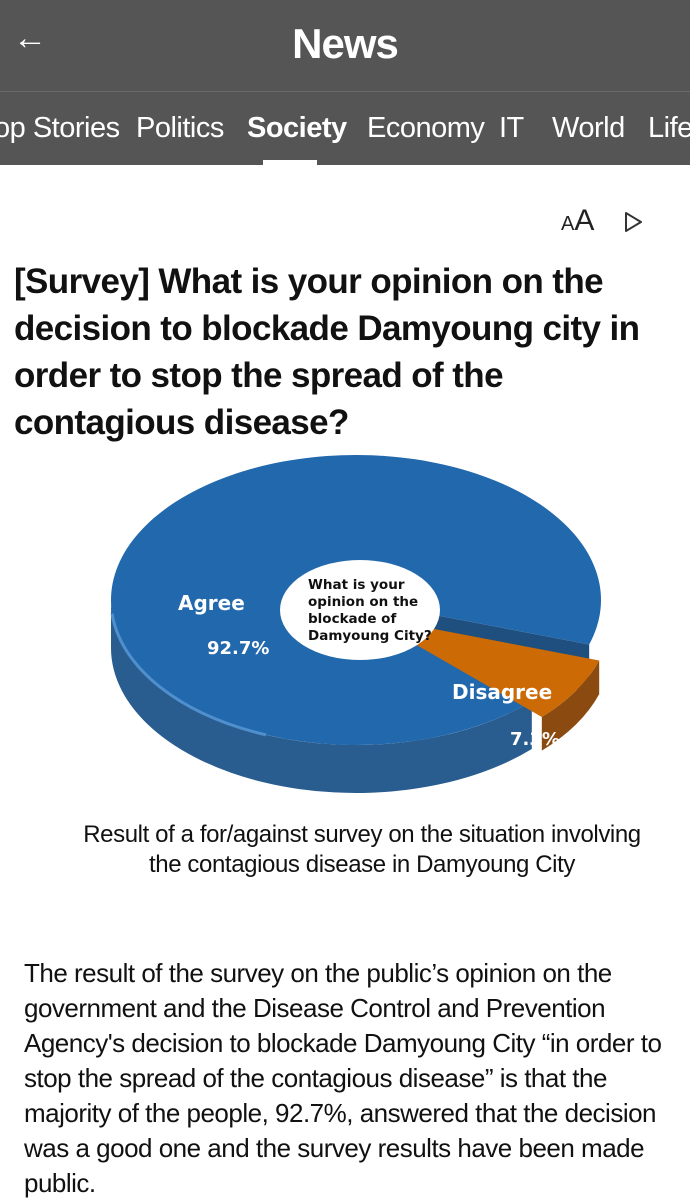 This screenshot has width=690, height=1201. What do you see at coordinates (511, 128) in the screenshot?
I see `tab-it: IT` at bounding box center [511, 128].